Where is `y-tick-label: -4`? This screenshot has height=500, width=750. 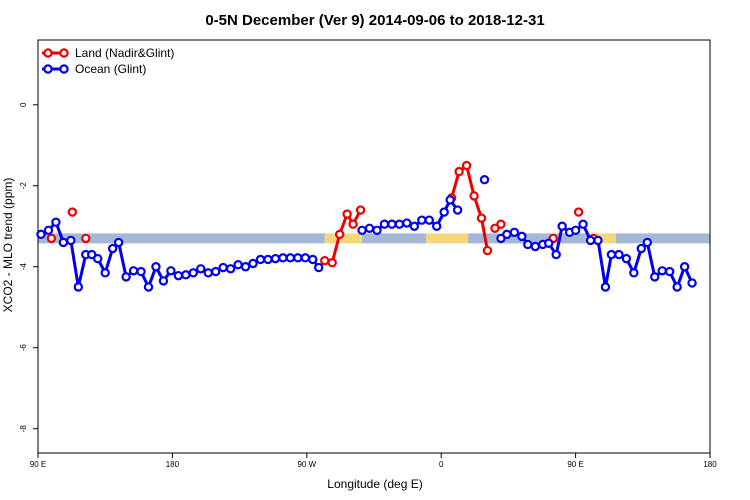 y-tick-label: -4 is located at coordinates (23, 267).